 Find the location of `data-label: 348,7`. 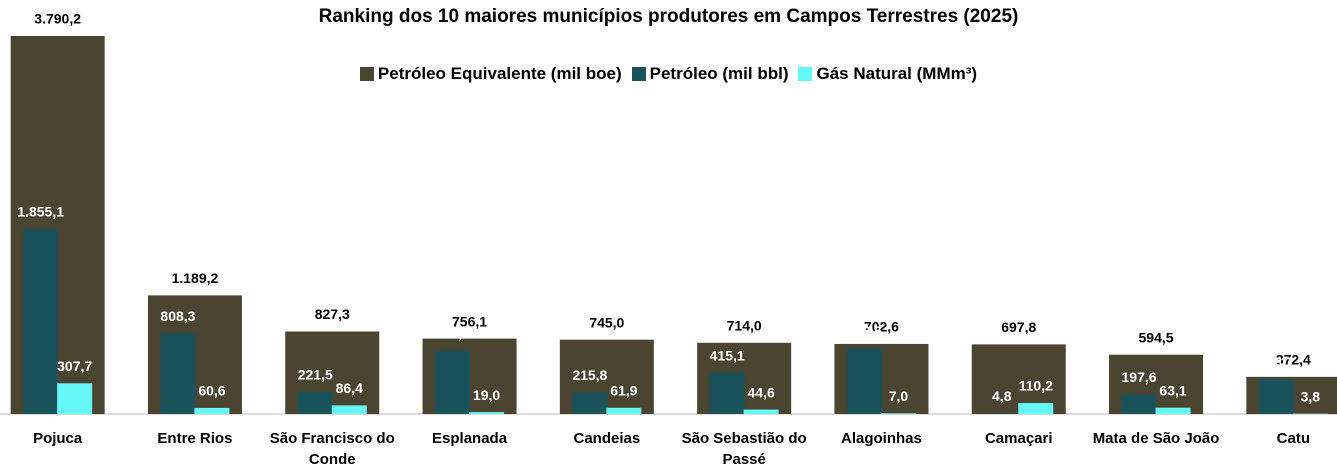

data-label: 348,7 is located at coordinates (1276, 362).